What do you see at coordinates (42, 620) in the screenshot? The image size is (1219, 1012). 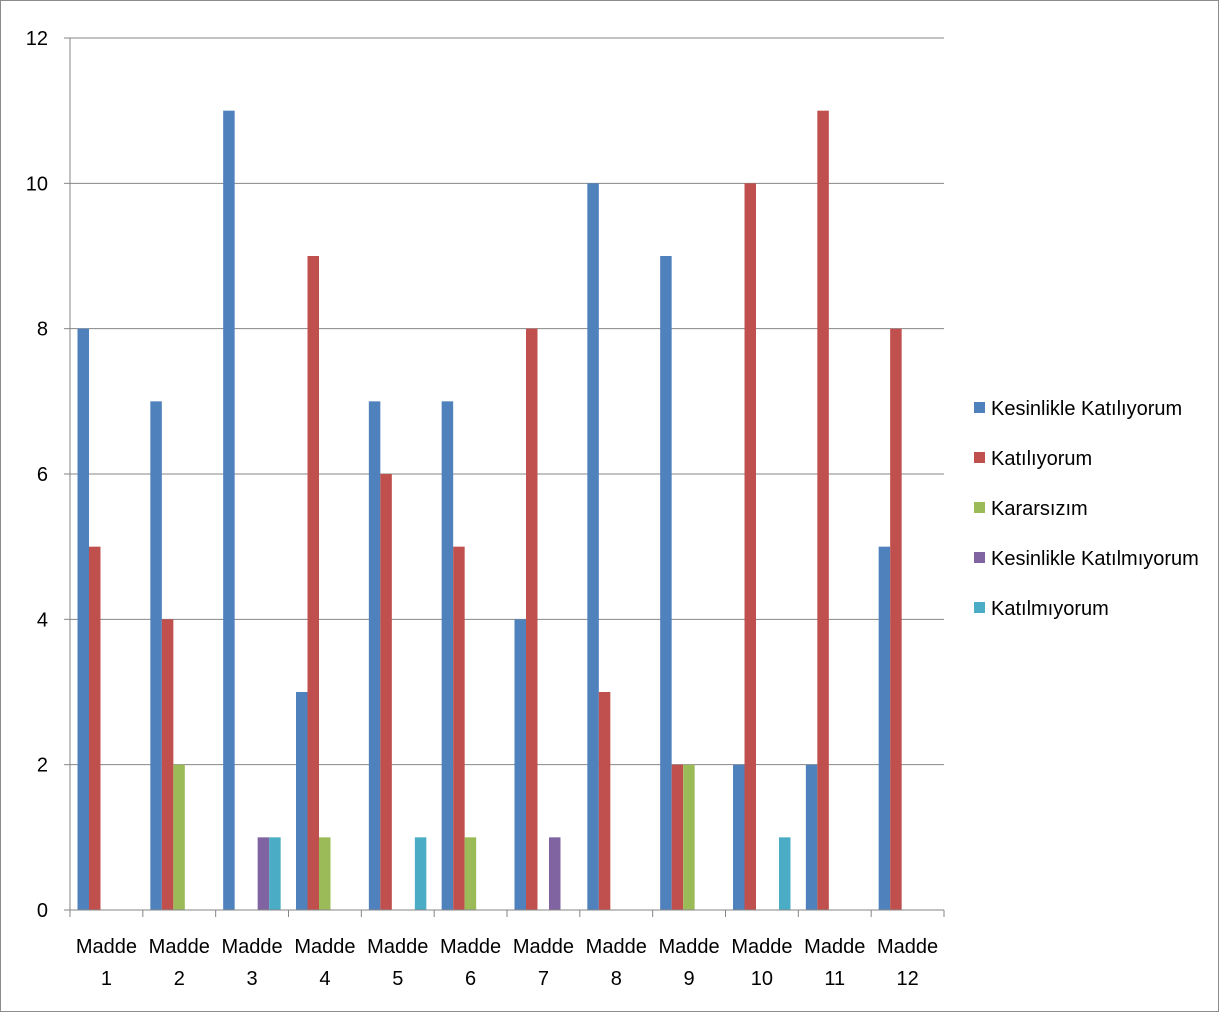 I see `y-tick-label: 4` at bounding box center [42, 620].